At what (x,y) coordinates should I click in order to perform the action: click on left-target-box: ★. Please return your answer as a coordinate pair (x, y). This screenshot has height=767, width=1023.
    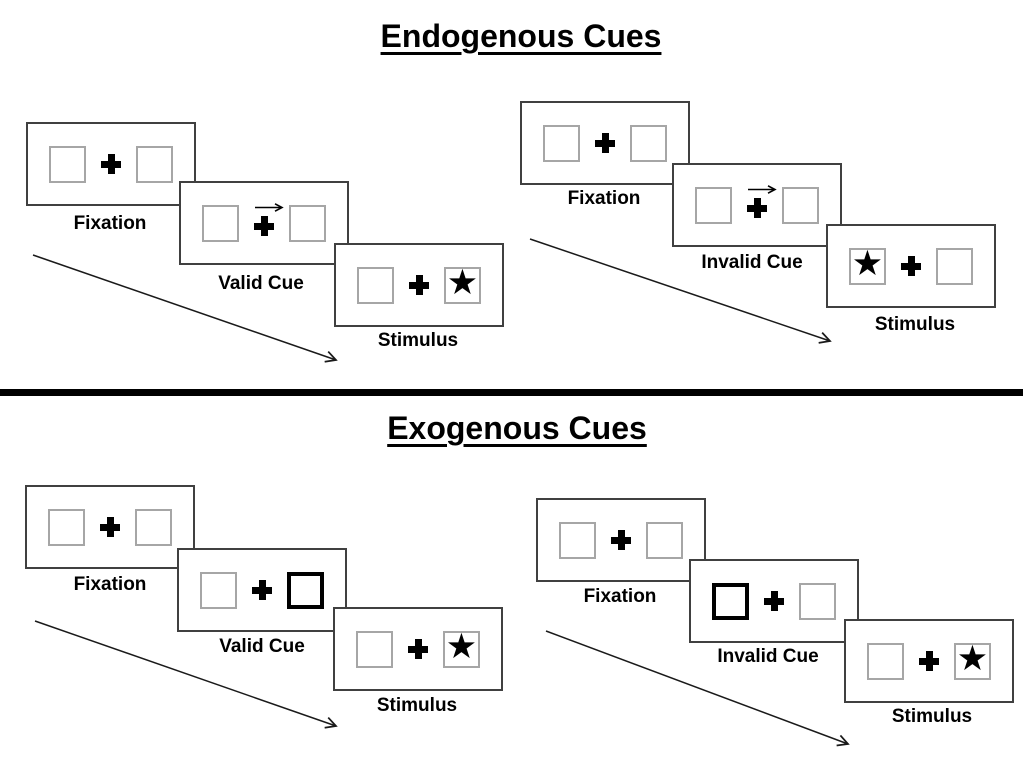
    Looking at the image, I should click on (867, 264).